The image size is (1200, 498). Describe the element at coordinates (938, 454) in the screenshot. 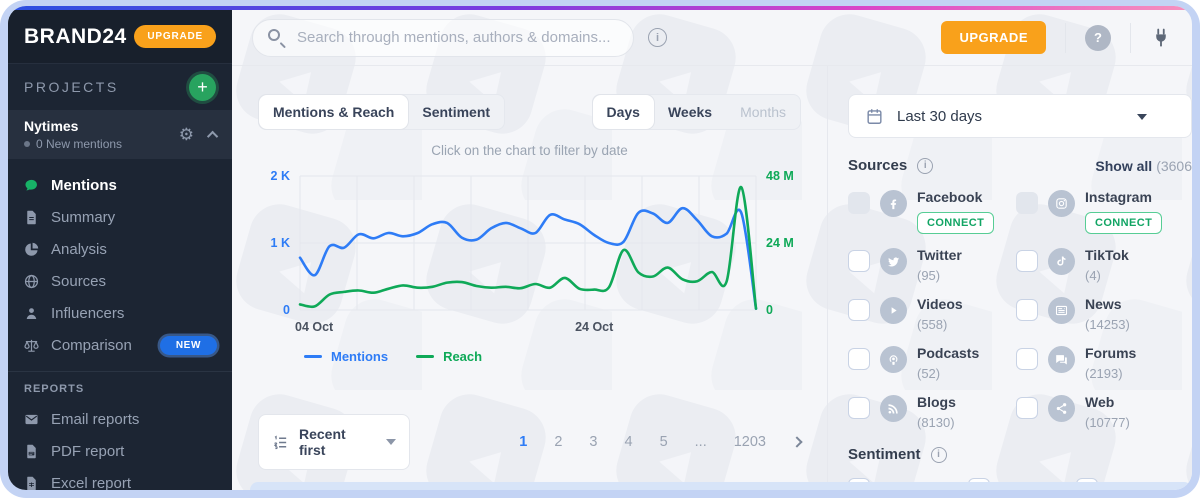

I see `sentiment-info-icon: i` at that location.